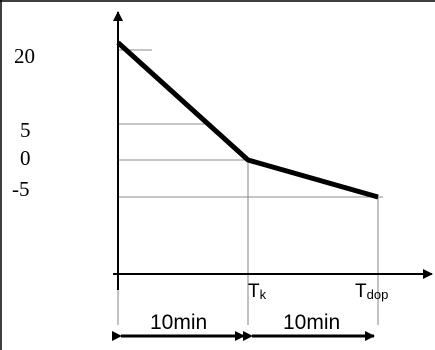  I want to click on y-tick-label-5: 5, so click(25, 130).